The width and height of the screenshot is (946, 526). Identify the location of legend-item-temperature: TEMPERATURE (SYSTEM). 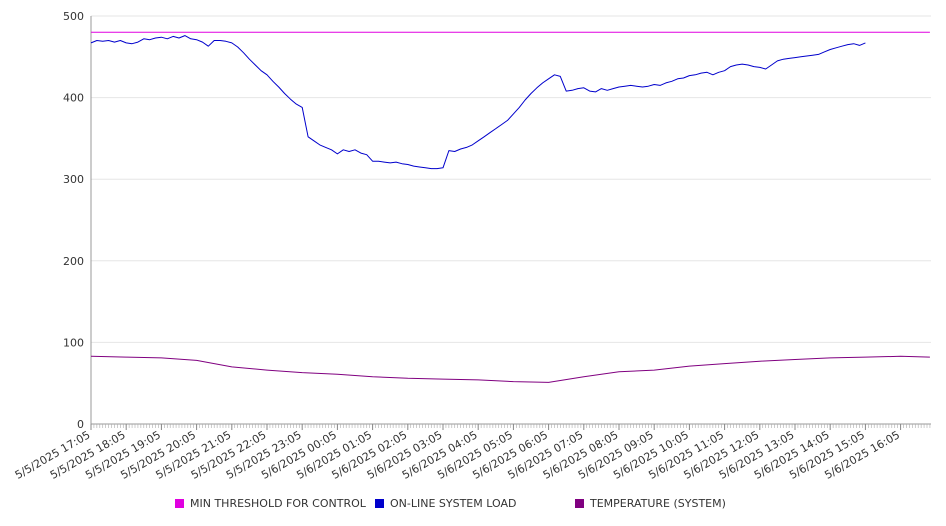
(650, 503).